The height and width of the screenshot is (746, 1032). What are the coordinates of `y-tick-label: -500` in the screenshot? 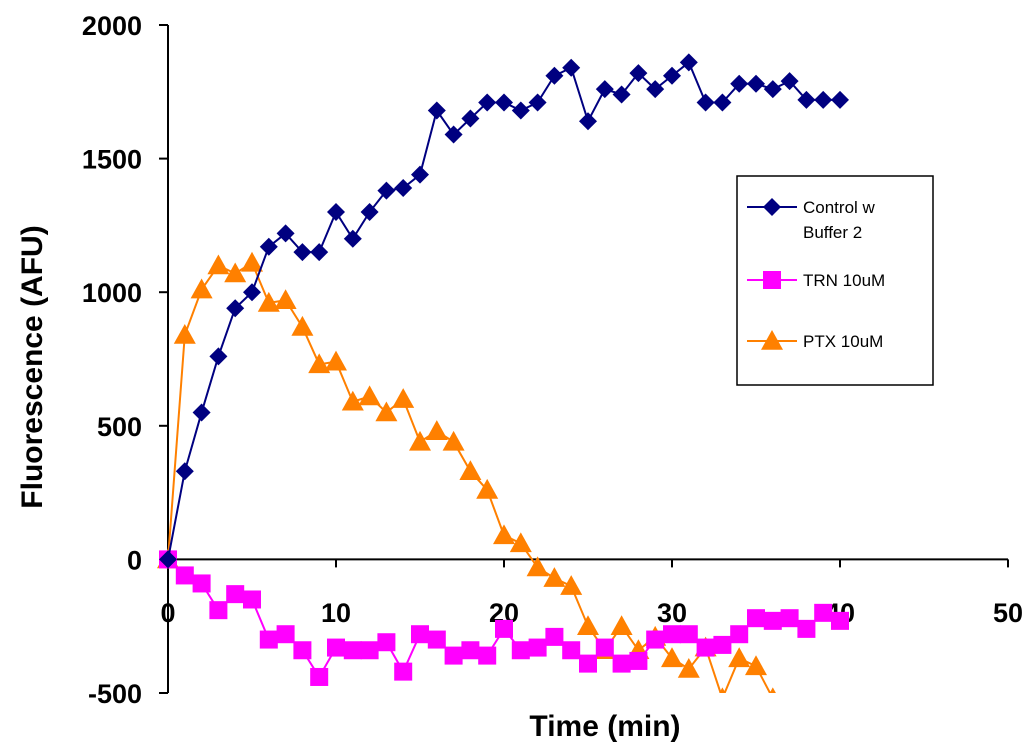 It's located at (115, 694).